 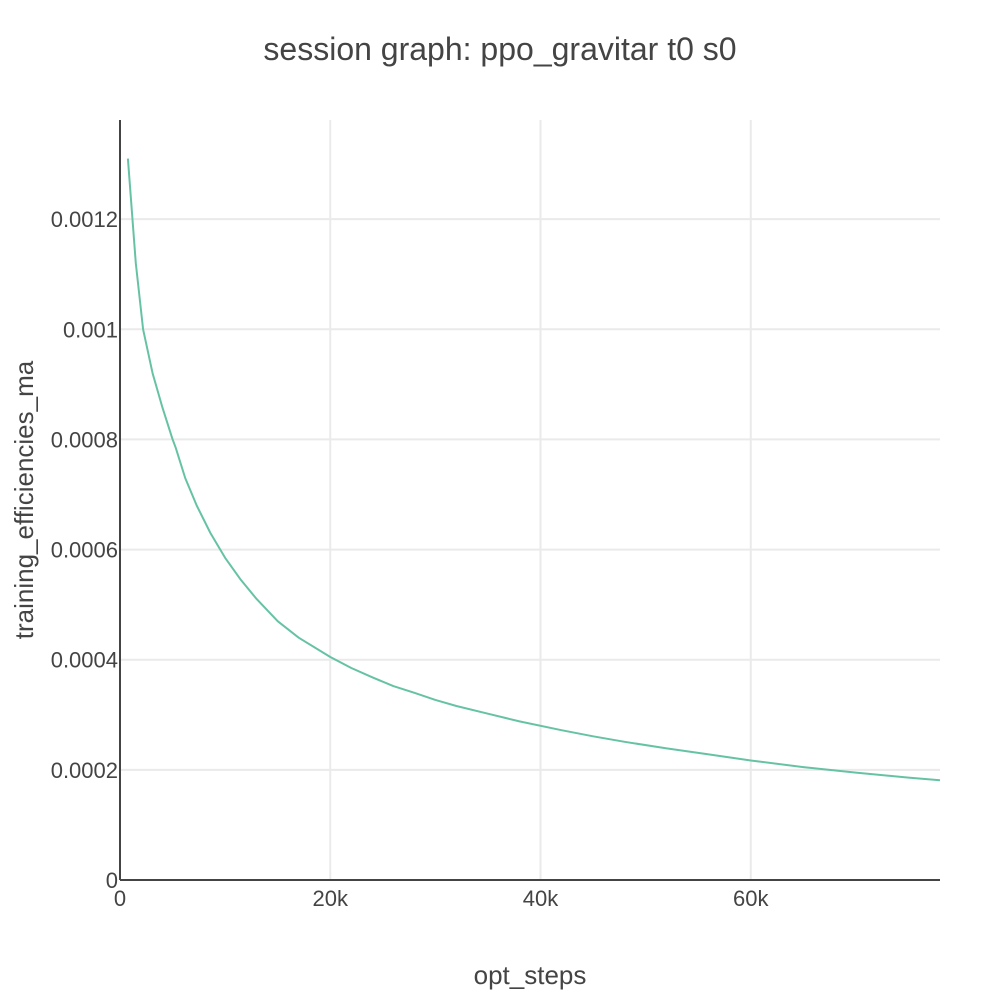 I want to click on y-tick-label: 0.0008, so click(x=84, y=439).